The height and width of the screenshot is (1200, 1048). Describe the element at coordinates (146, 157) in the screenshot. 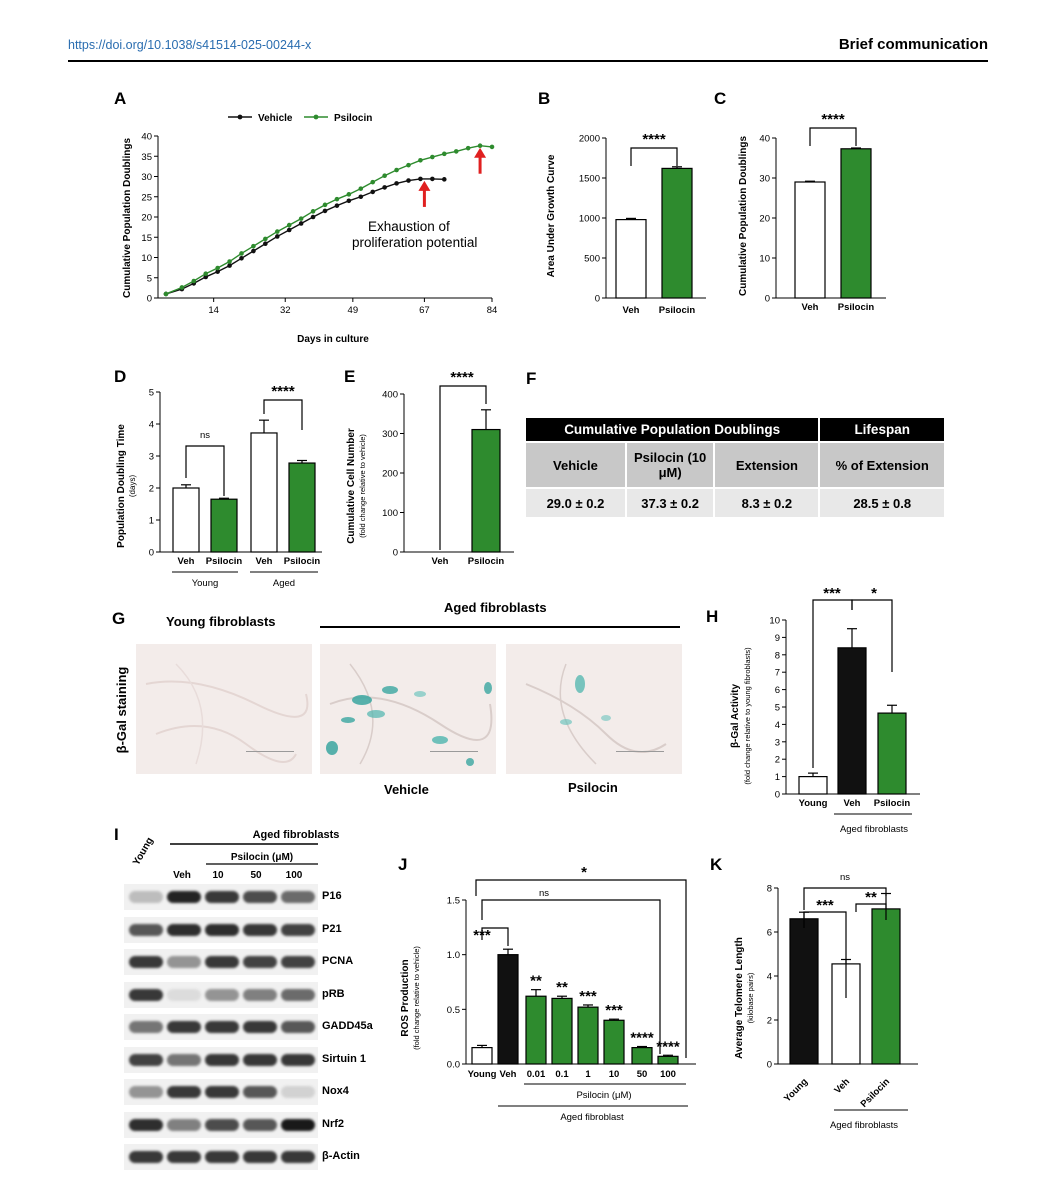

I see `a-ytick-label: 35` at that location.